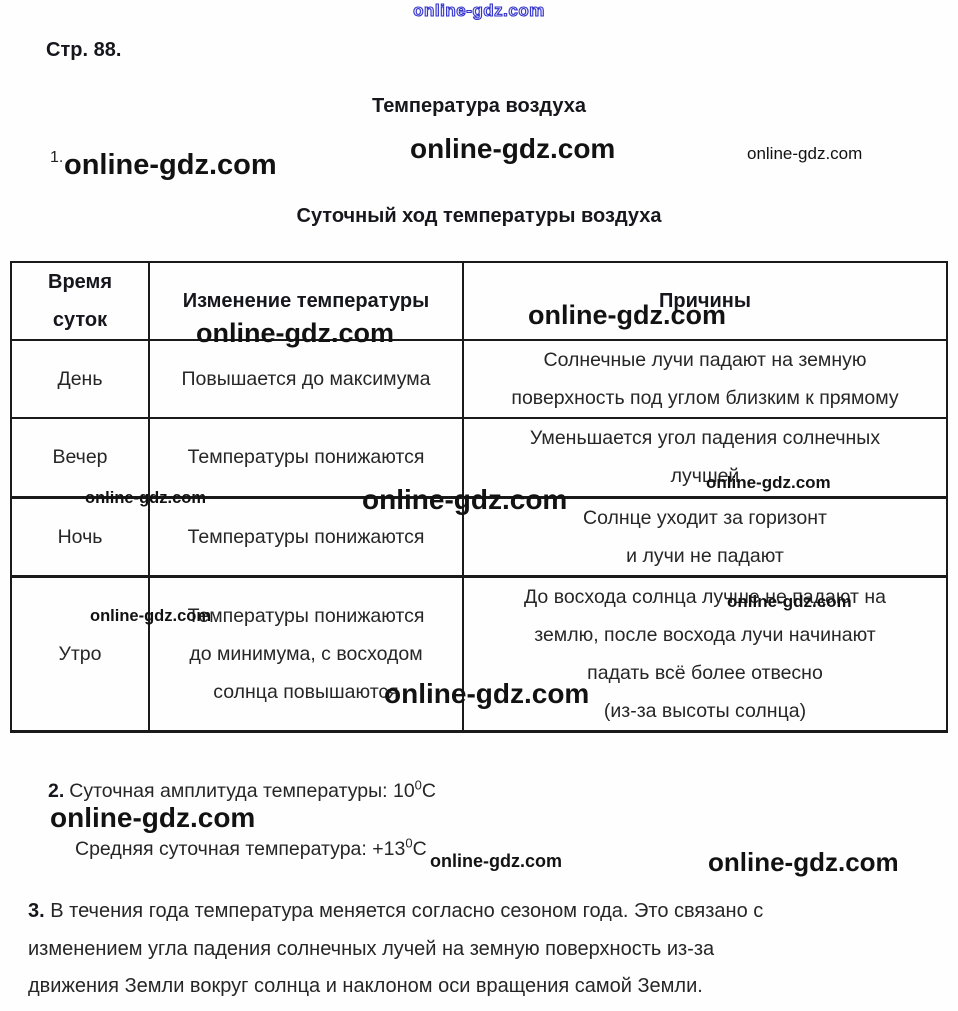 Image resolution: width=958 pixels, height=1011 pixels. Describe the element at coordinates (428, 791) in the screenshot. I see `amplitude-unit: С` at that location.